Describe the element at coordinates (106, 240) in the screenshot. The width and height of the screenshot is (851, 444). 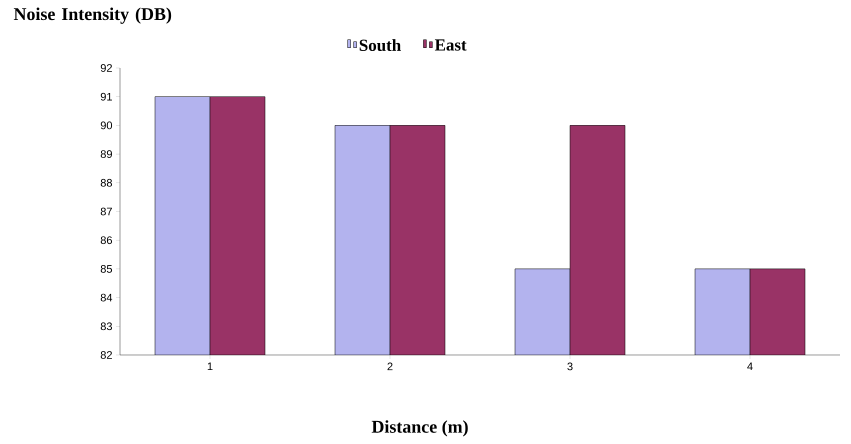
I see `y-tick-label: 86` at that location.